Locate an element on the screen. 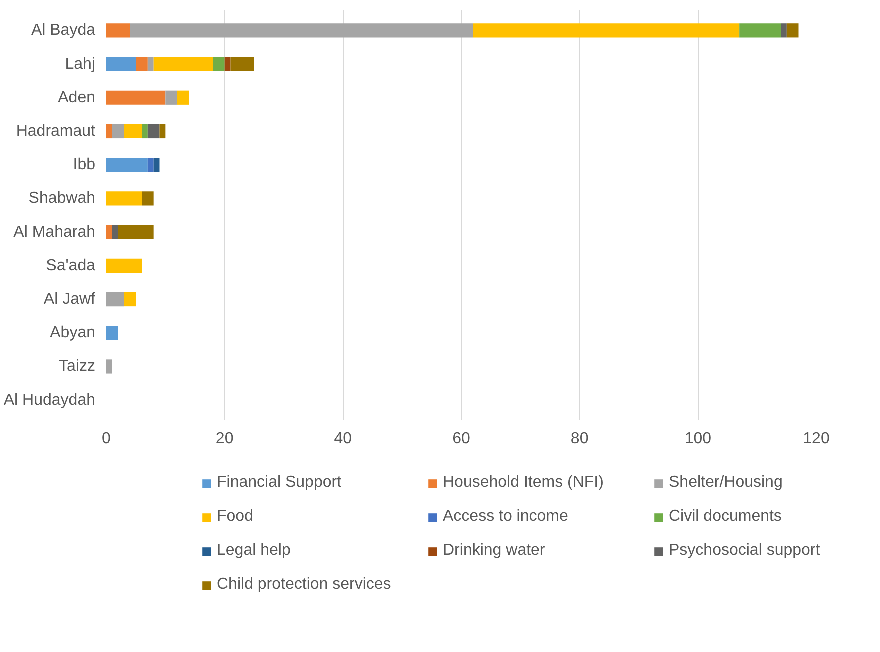 Image resolution: width=880 pixels, height=652 pixels. legend-label: Psychosocial support is located at coordinates (745, 551).